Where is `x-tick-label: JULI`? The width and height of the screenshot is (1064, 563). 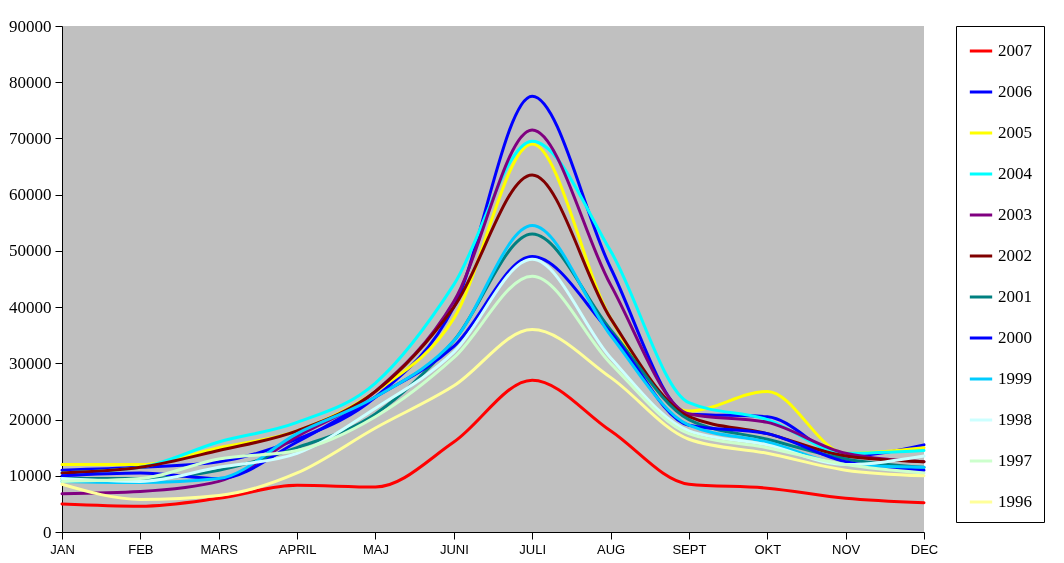
x-tick-label: JULI is located at coordinates (533, 549).